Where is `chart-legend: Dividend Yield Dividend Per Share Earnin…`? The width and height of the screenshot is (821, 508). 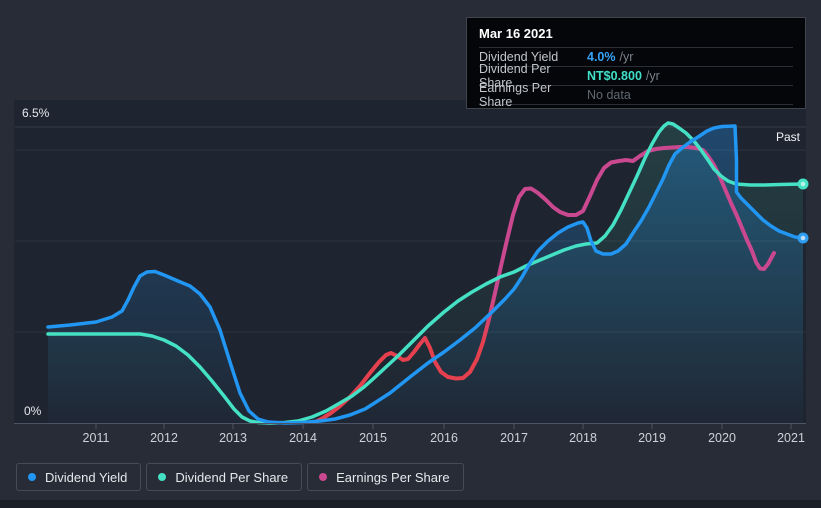
chart-legend: Dividend Yield Dividend Per Share Earnin… is located at coordinates (240, 477).